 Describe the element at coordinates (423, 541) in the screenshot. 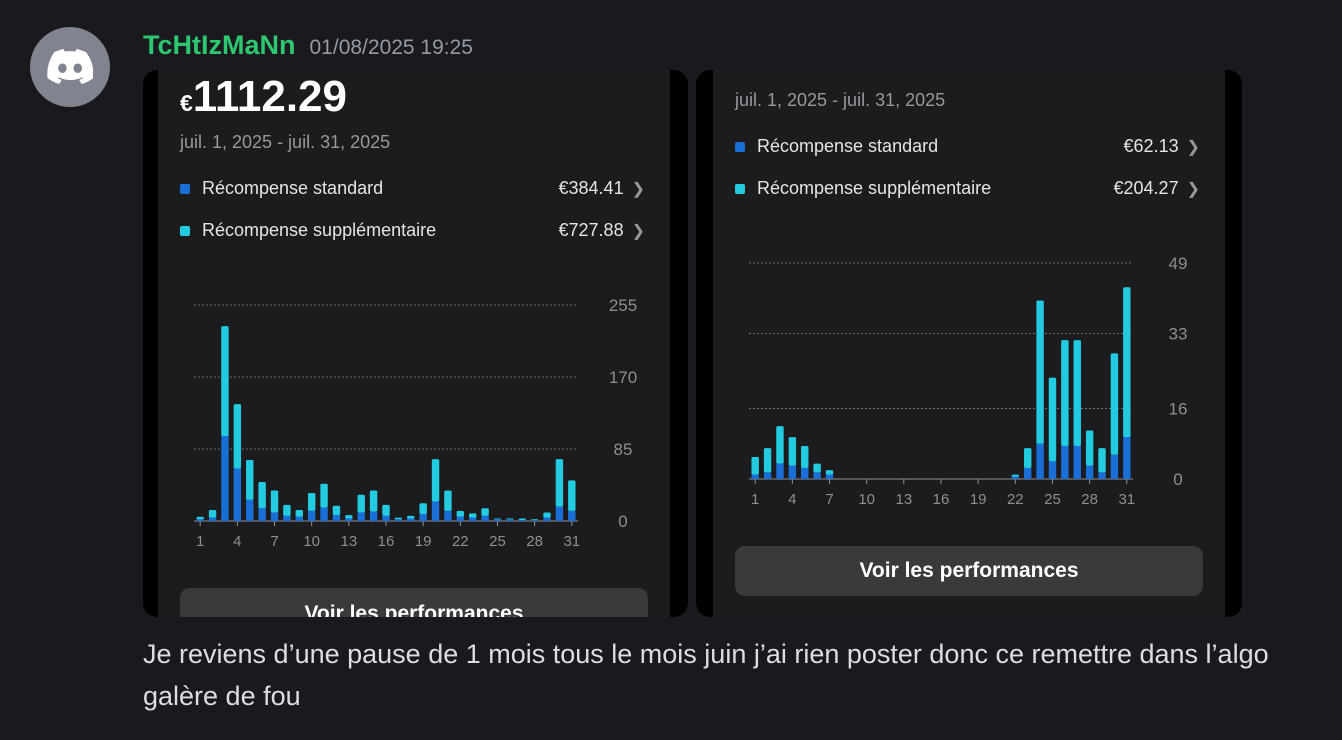

I see `x-tick-label: 19` at that location.